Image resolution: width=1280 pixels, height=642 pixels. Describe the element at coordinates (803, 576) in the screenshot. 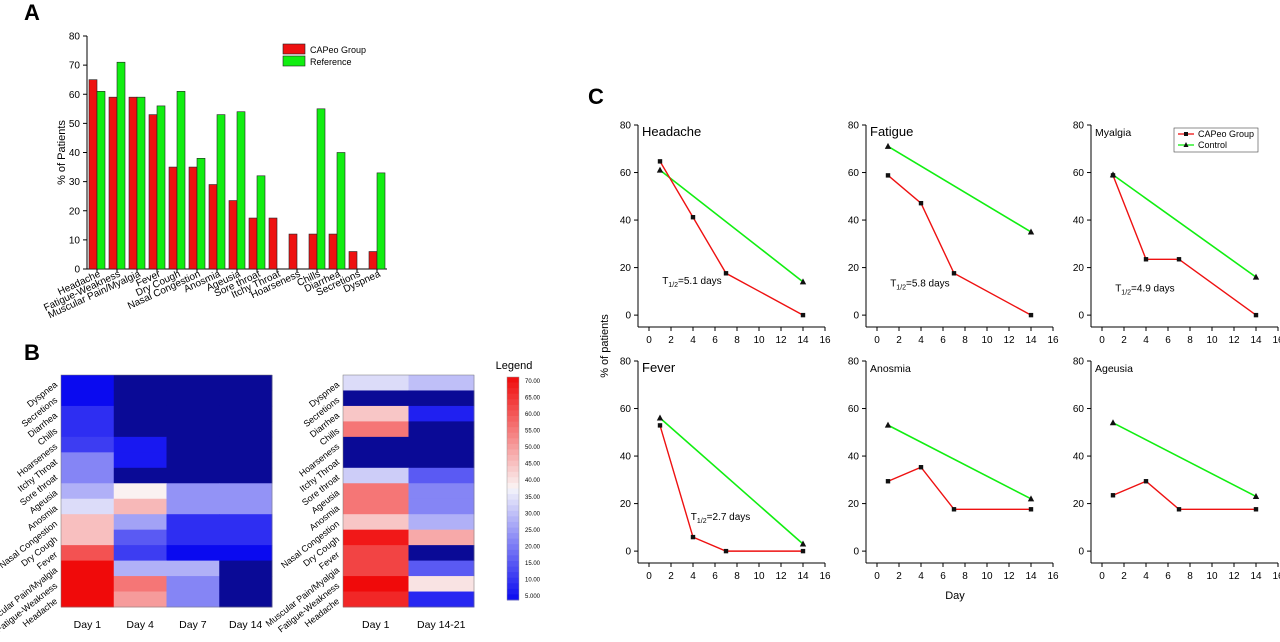

I see `x-tick-label: 14` at that location.